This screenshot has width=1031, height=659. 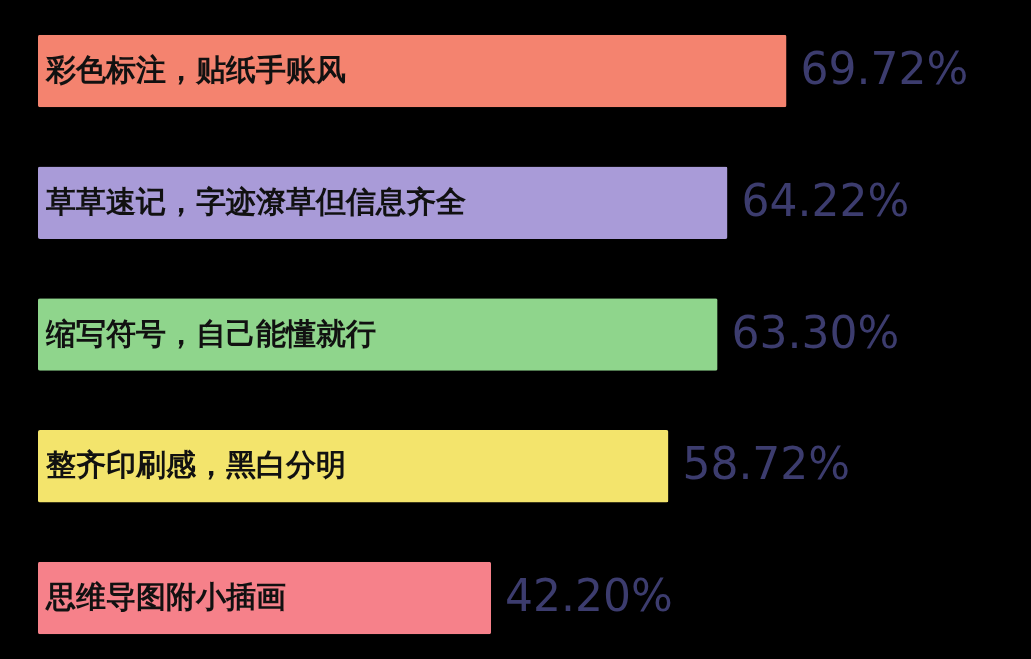 What do you see at coordinates (884, 68) in the screenshot?
I see `data-label: 69.72%` at bounding box center [884, 68].